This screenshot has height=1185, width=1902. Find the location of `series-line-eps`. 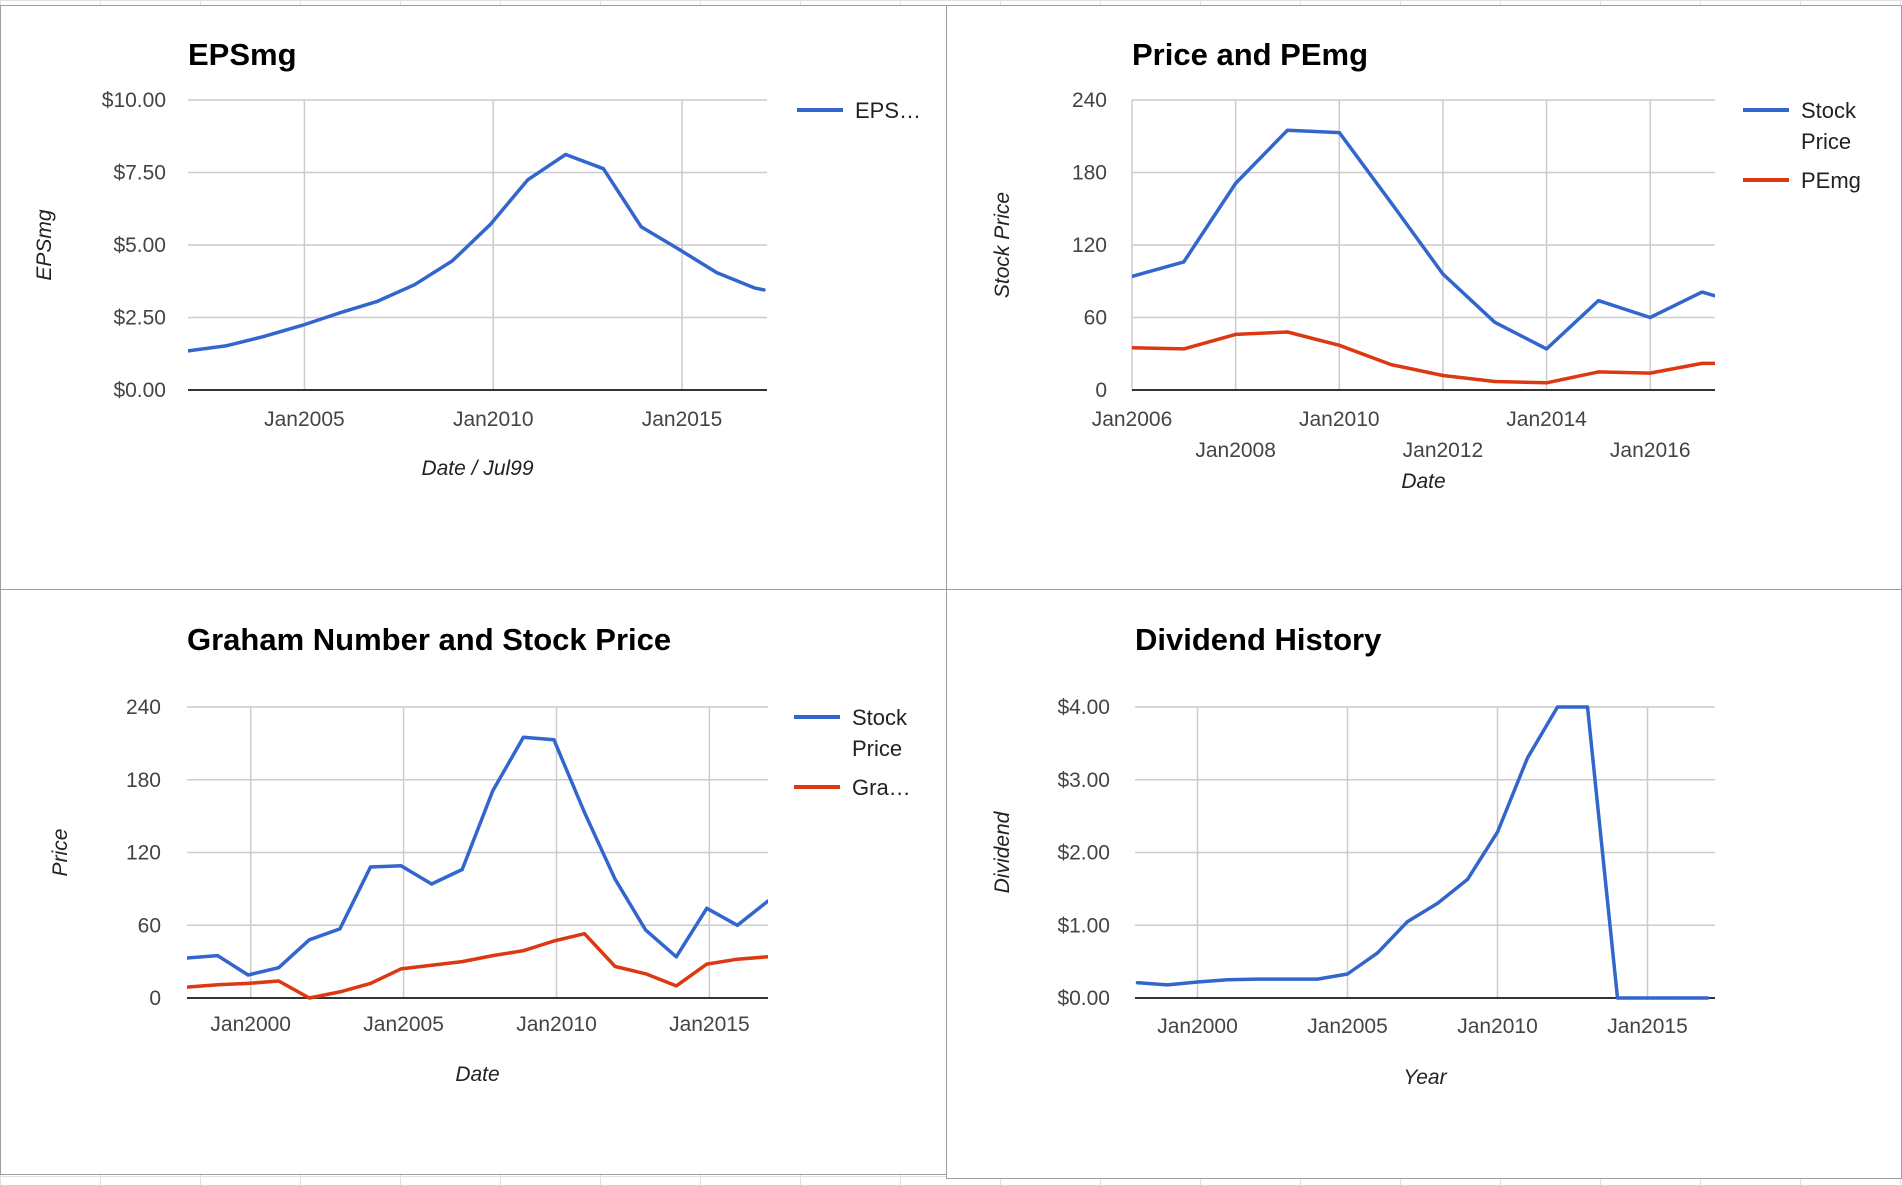

series-line-eps is located at coordinates (477, 252).